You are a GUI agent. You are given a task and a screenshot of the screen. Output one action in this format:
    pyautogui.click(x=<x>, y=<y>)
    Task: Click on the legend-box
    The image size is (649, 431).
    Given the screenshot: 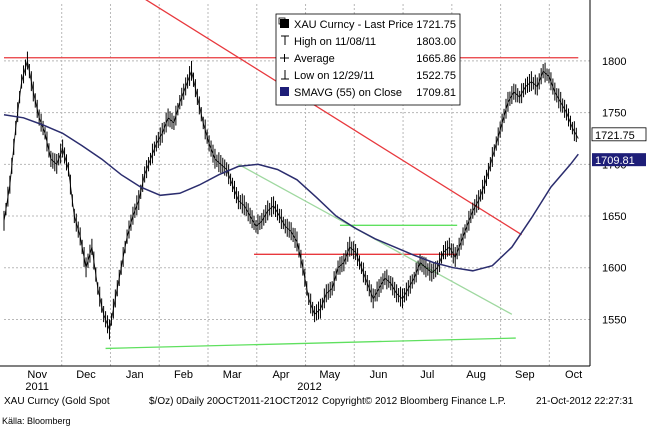 What is the action you would take?
    pyautogui.click(x=368, y=59)
    